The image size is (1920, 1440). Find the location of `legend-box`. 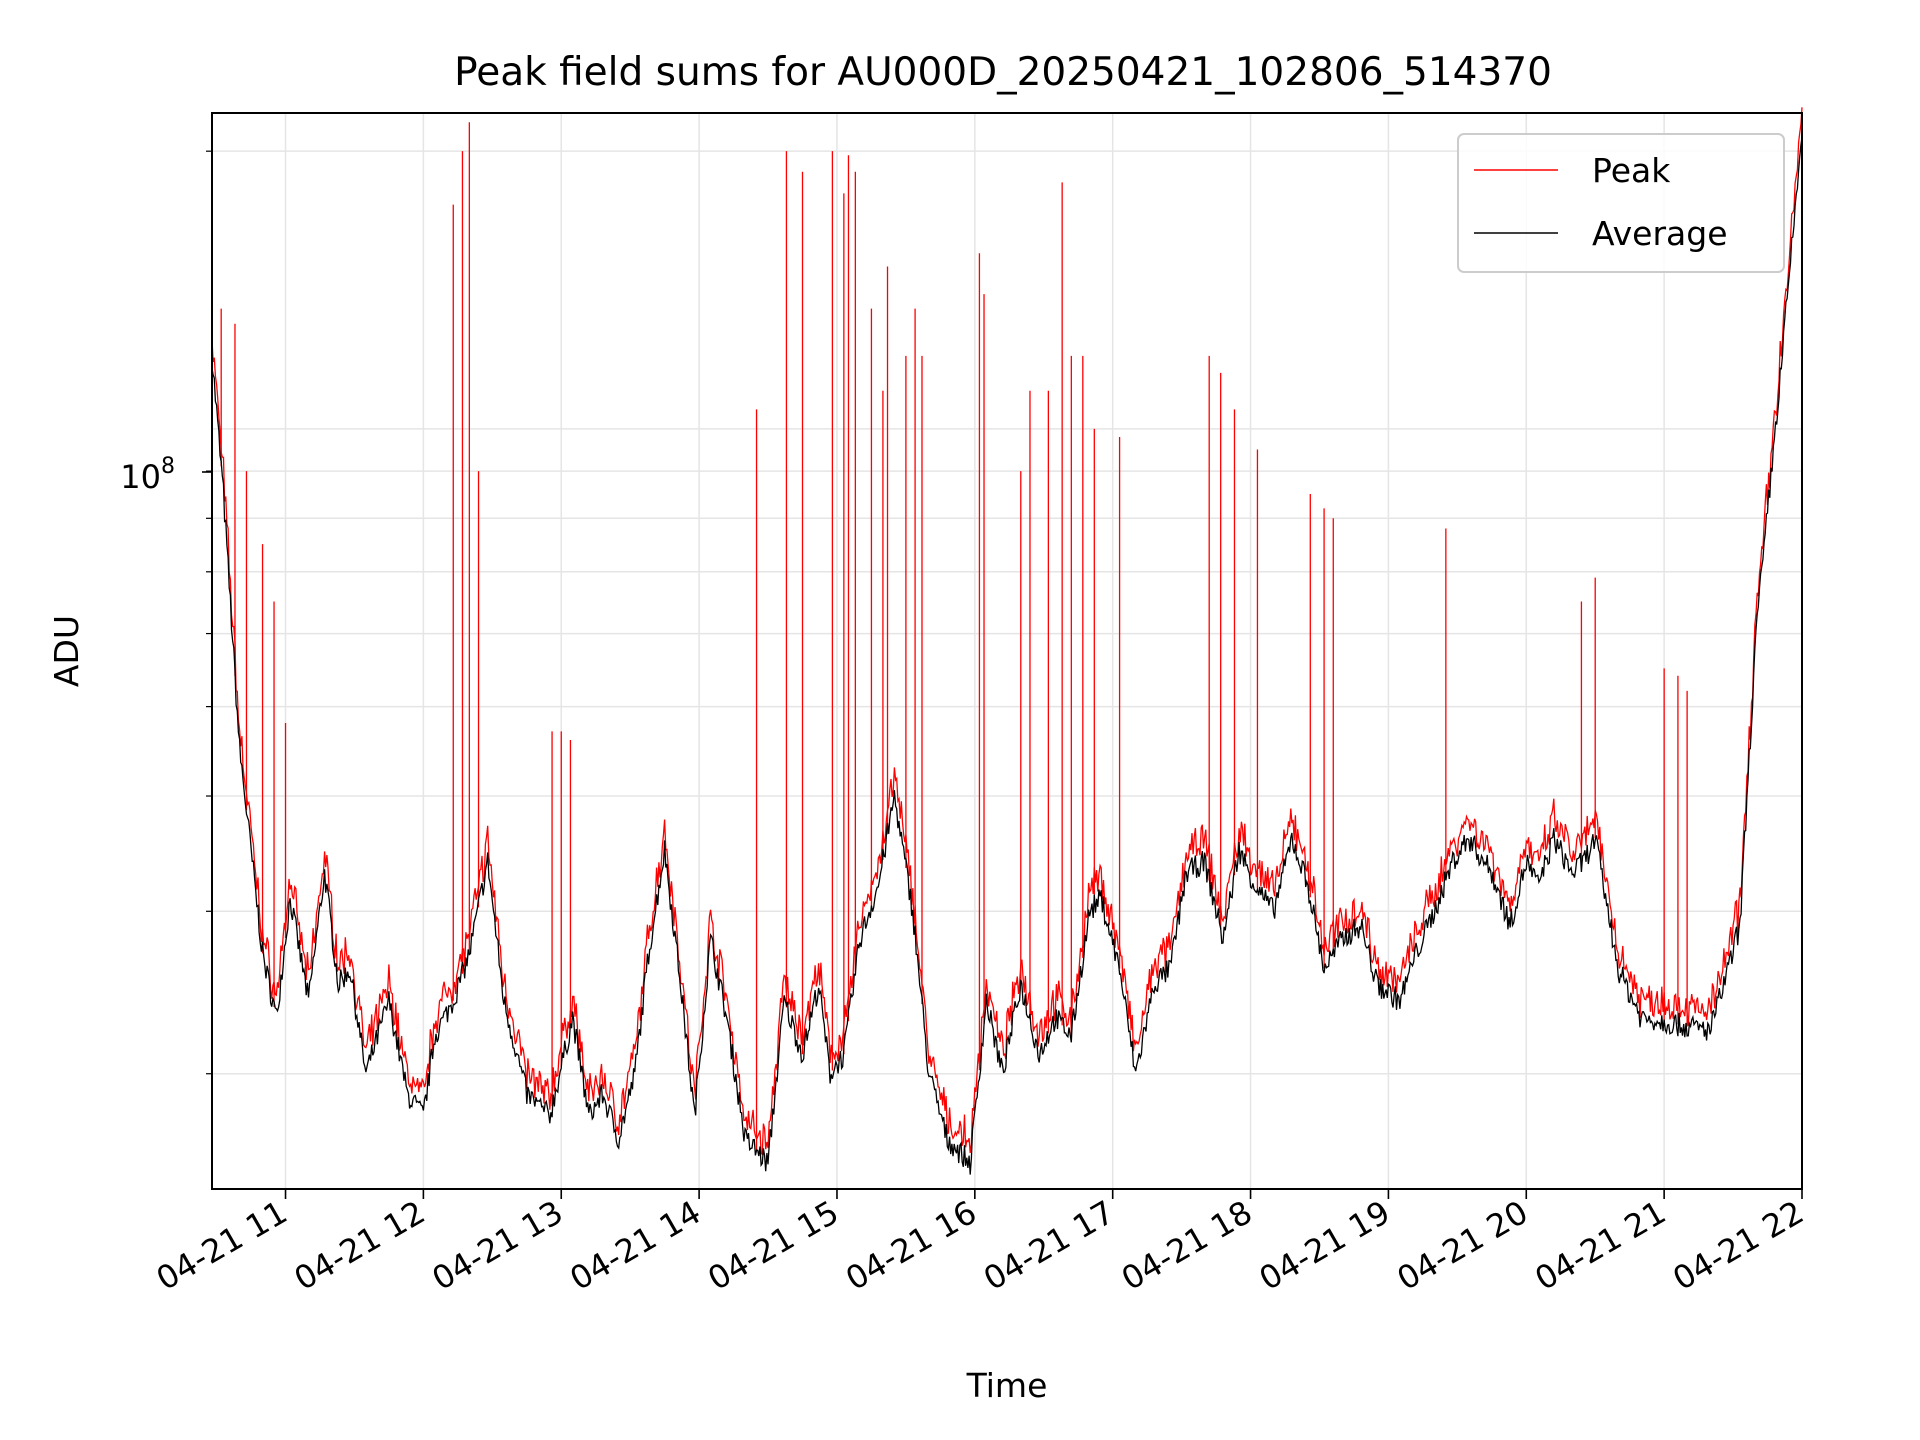

legend-box is located at coordinates (1621, 203).